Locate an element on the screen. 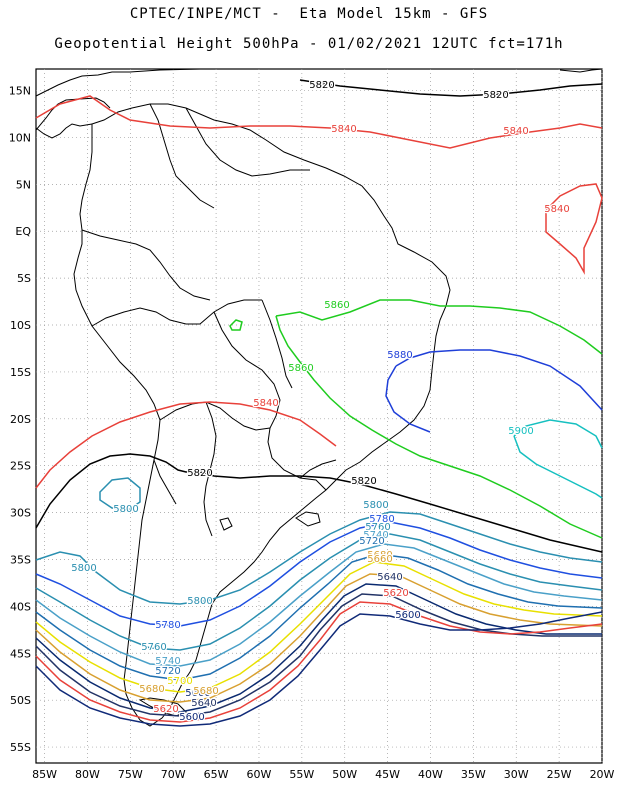  contour-label: 5700 is located at coordinates (179, 681).